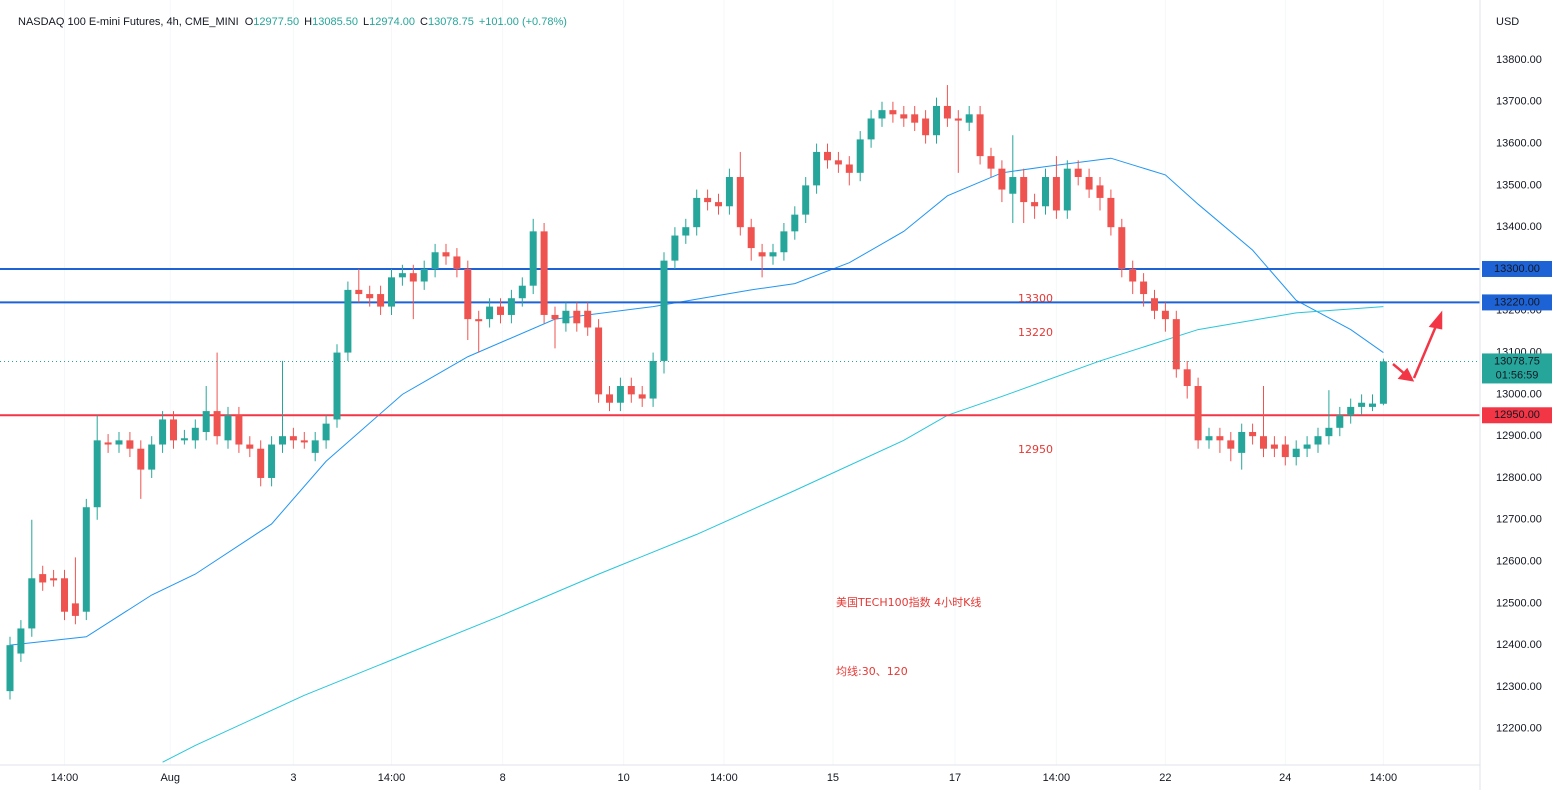 This screenshot has height=790, width=1558. Describe the element at coordinates (276, 22) in the screenshot. I see `ohlc-value: 12977.50` at that location.